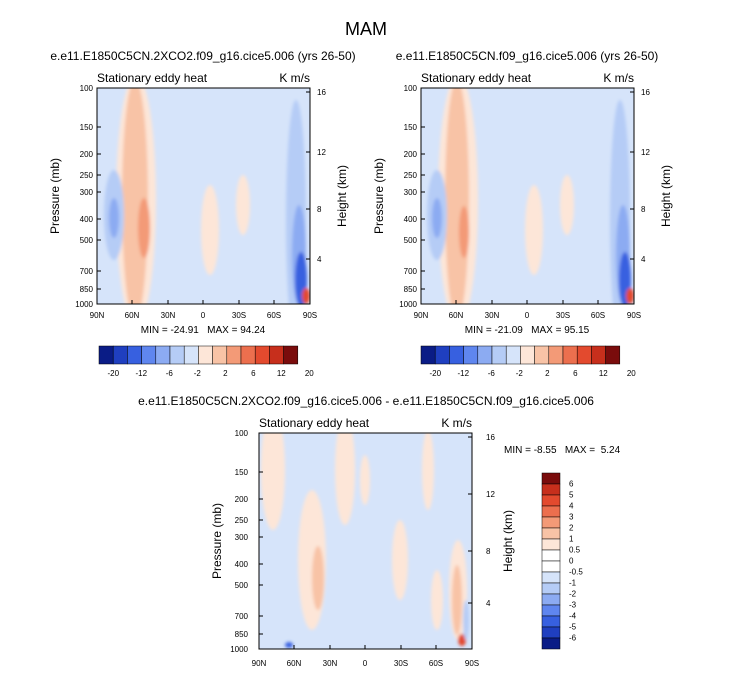 The width and height of the screenshot is (733, 673). What do you see at coordinates (508, 541) in the screenshot?
I see `y2-axis-label: Height (km)` at bounding box center [508, 541].